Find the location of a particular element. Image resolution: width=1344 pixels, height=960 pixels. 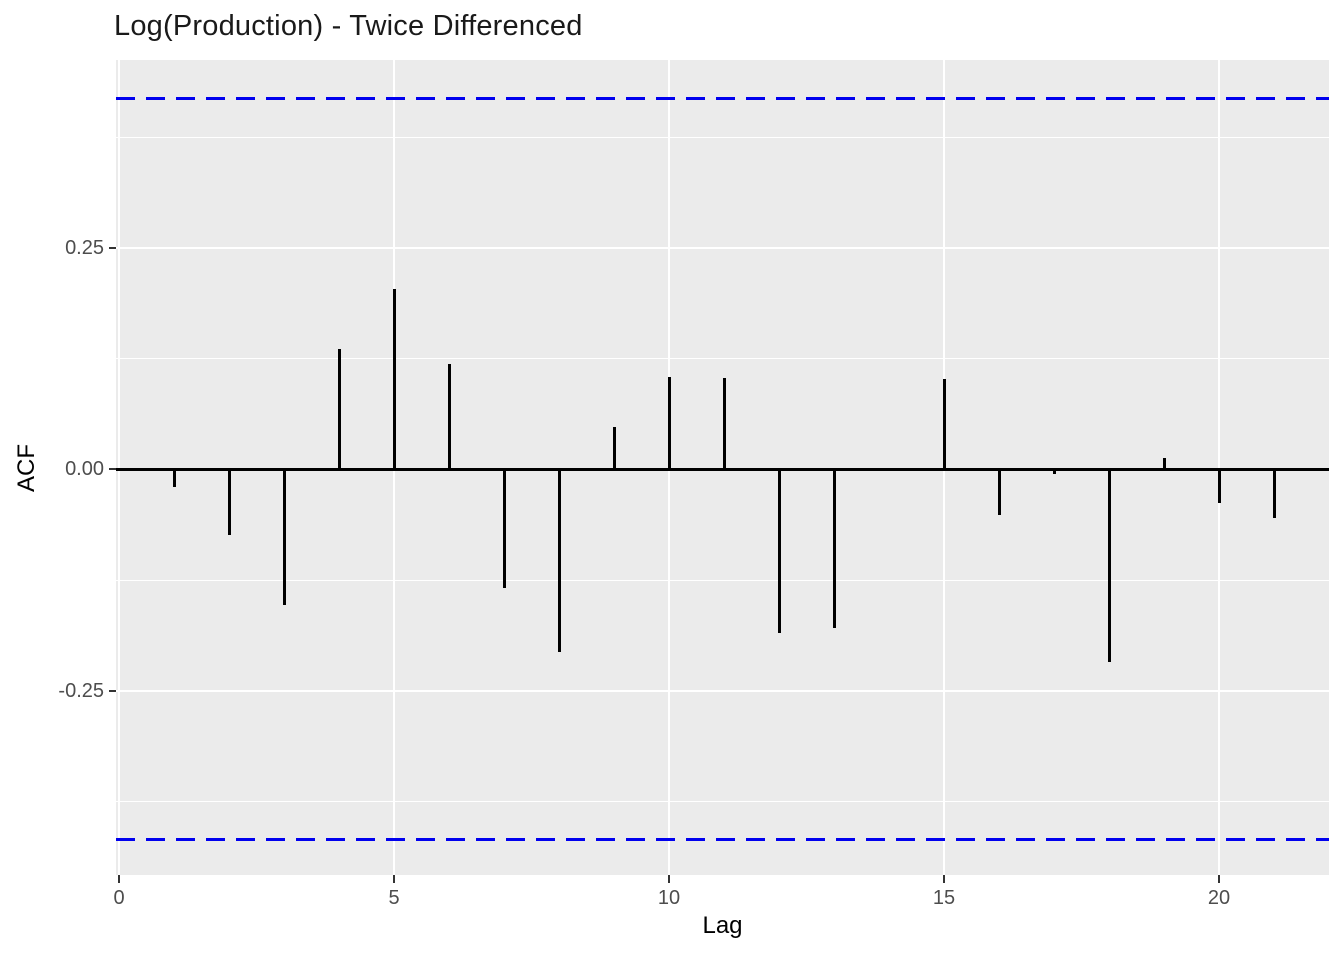

y-tick-label: 0.25 is located at coordinates (84, 247).